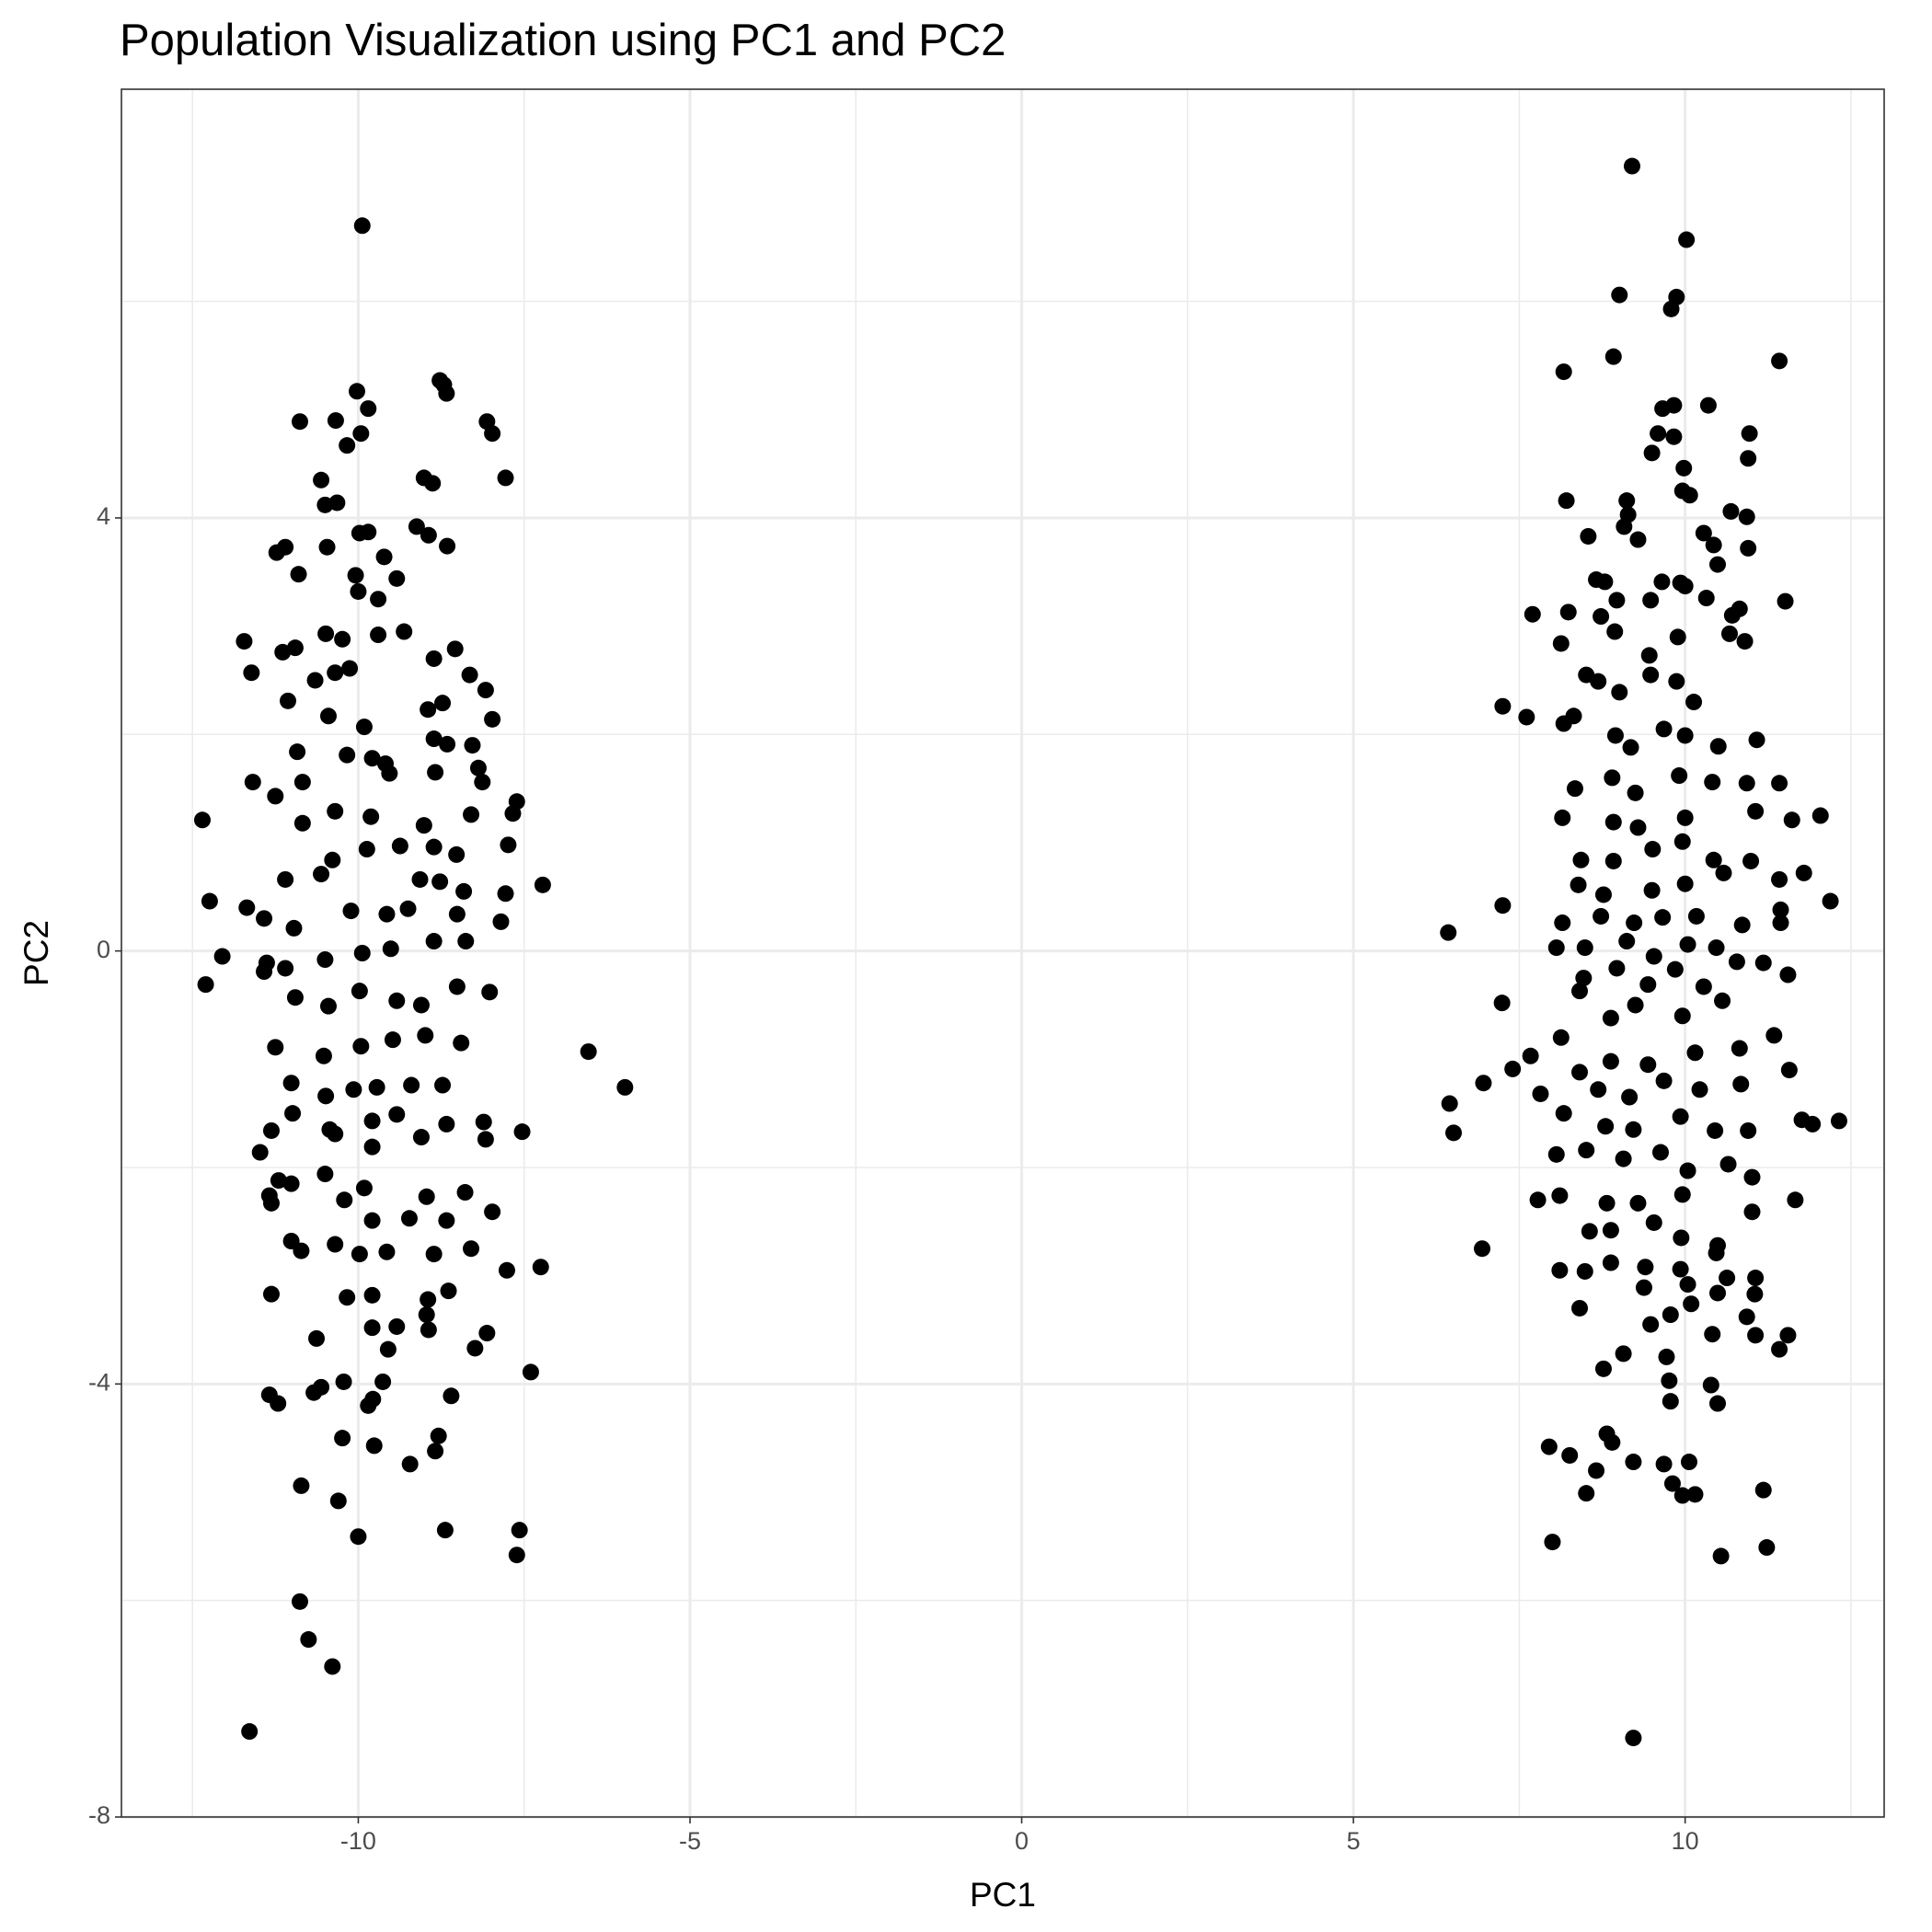 The height and width of the screenshot is (1932, 1932). Describe the element at coordinates (1354, 1841) in the screenshot. I see `x-tick-label: 5` at that location.